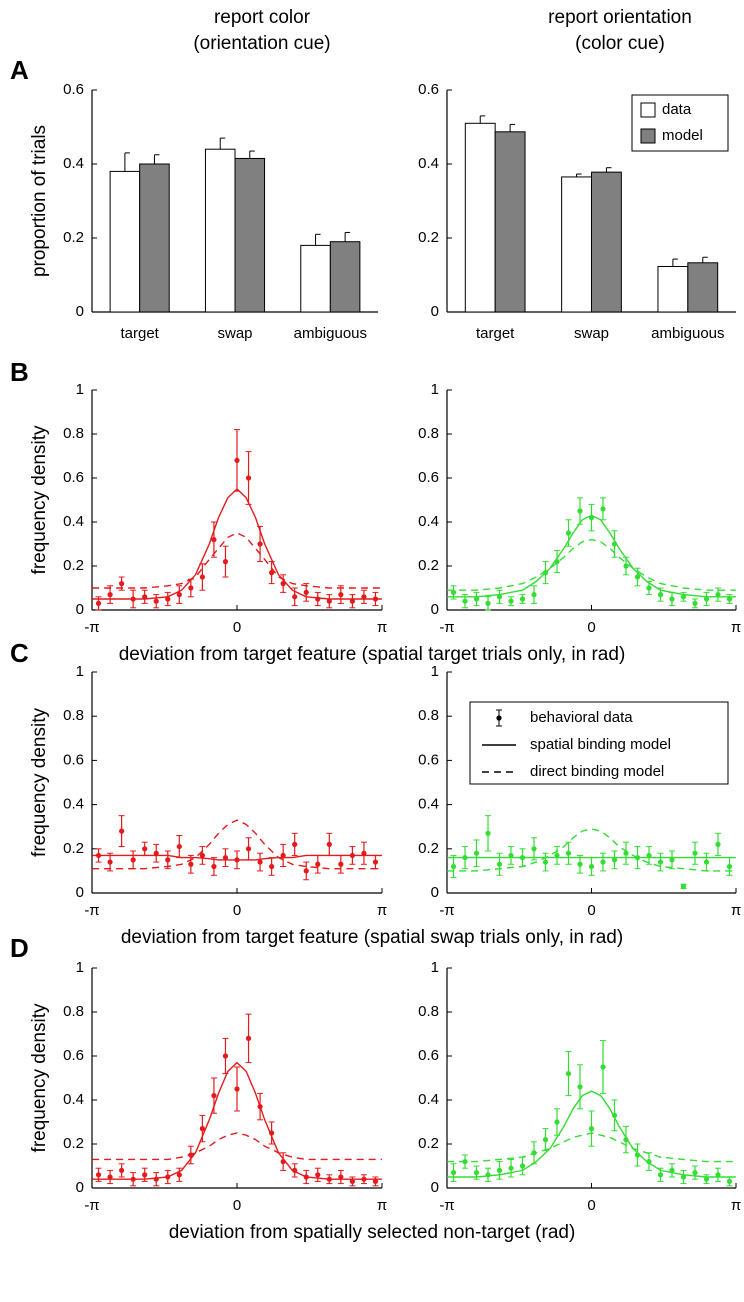 The height and width of the screenshot is (1302, 744). Describe the element at coordinates (19, 948) in the screenshot. I see `panel-label: D` at that location.